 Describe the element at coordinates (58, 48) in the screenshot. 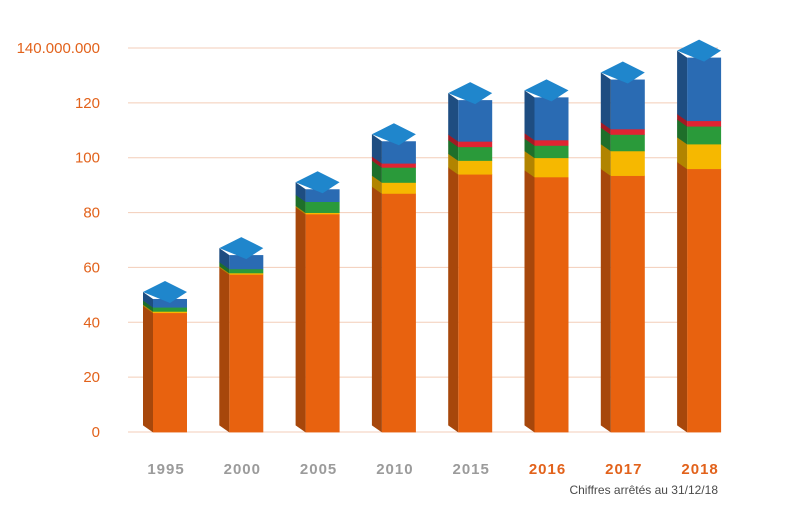

I see `y-tick-label: 140.000.000` at that location.